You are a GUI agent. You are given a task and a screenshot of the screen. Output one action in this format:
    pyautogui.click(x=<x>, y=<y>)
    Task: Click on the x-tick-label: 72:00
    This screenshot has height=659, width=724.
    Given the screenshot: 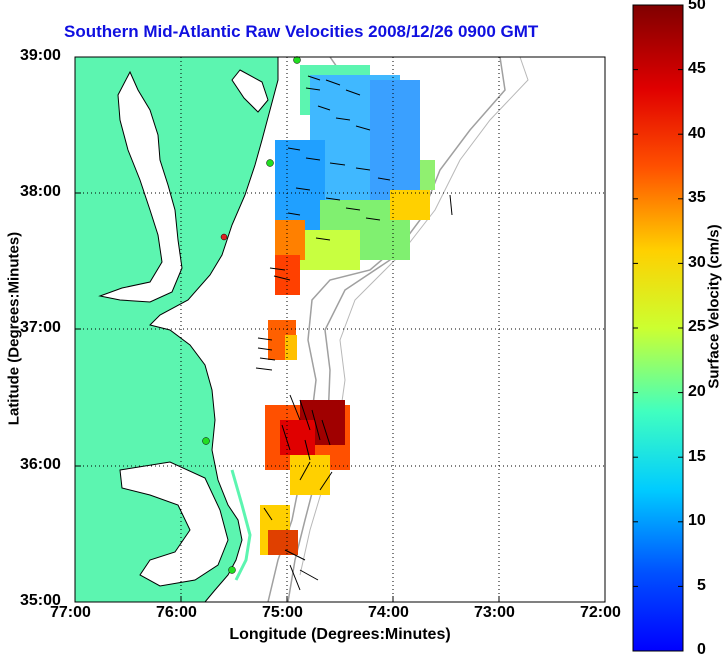 What is the action you would take?
    pyautogui.click(x=600, y=612)
    